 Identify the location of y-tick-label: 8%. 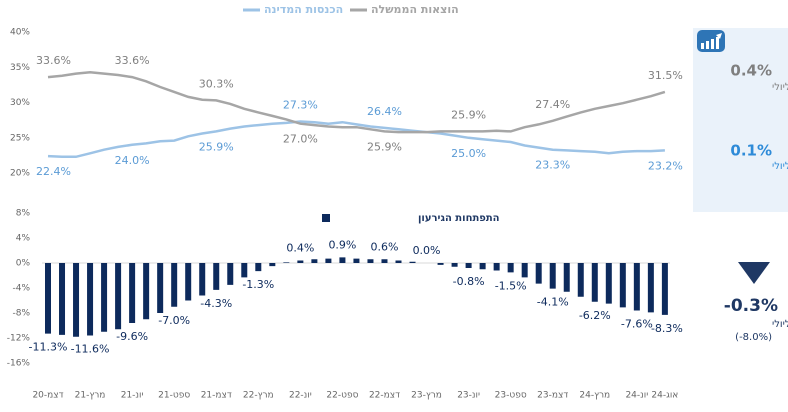
(23, 214).